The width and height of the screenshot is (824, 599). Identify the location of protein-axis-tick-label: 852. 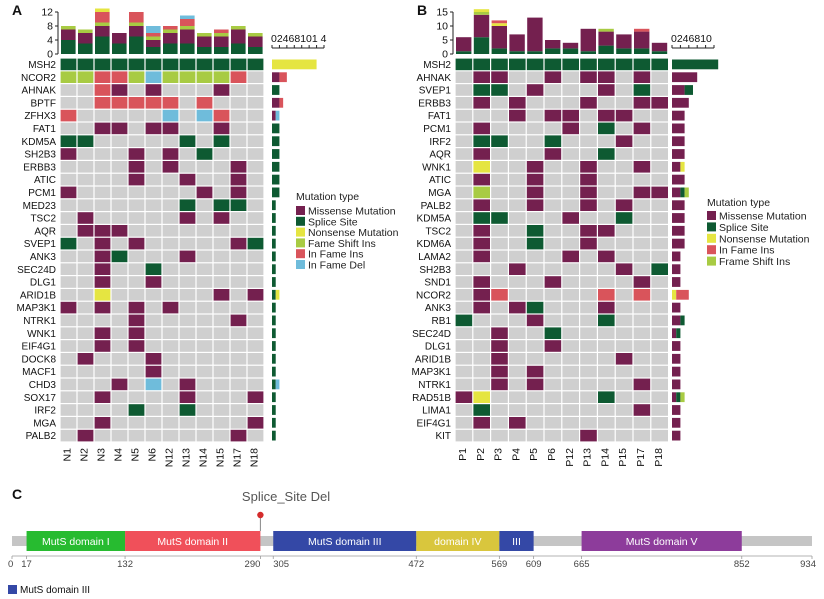
(742, 564).